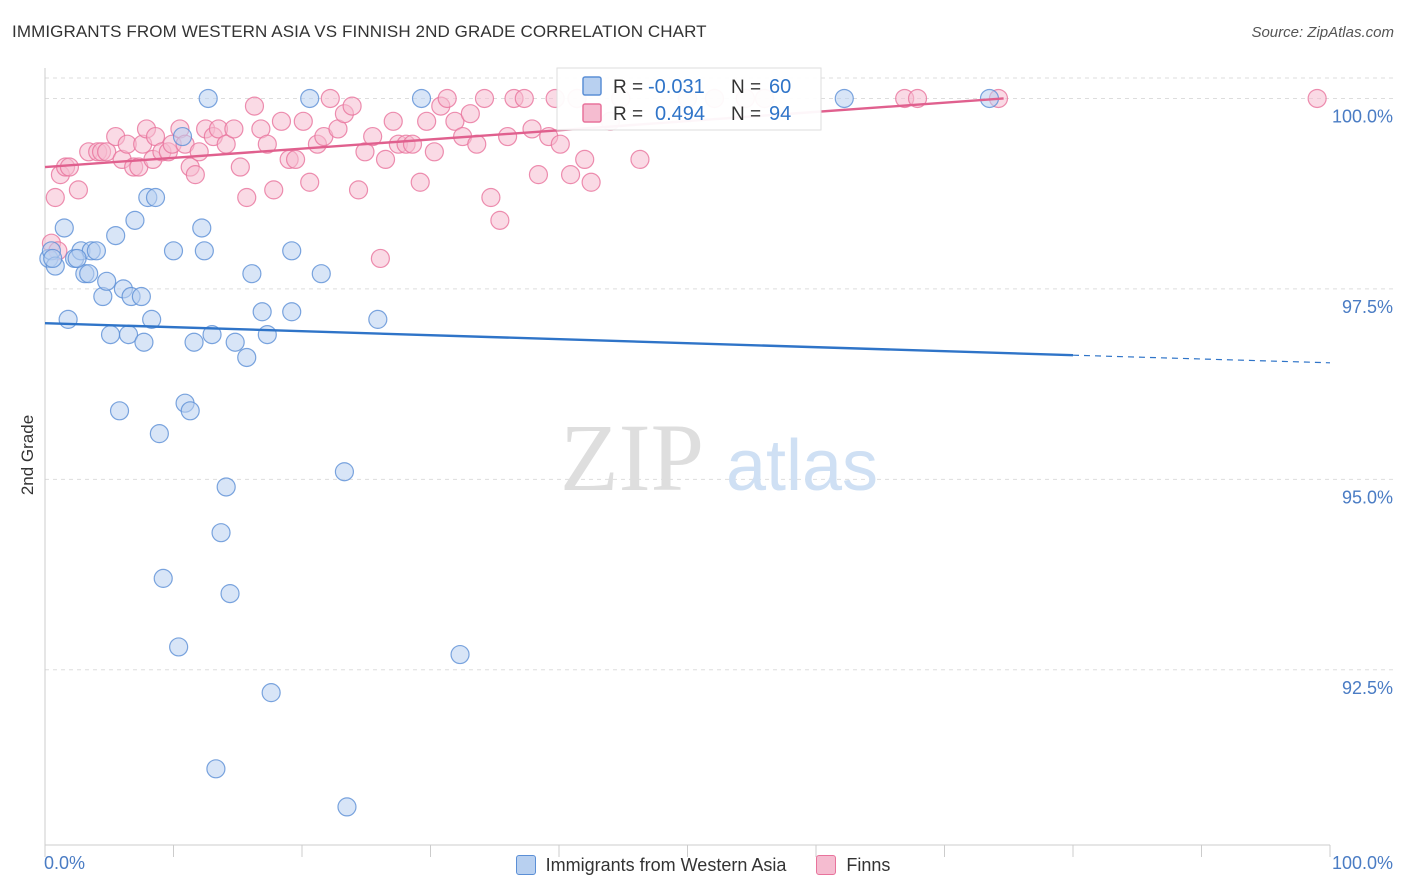 The height and width of the screenshot is (892, 1406). I want to click on stats-legend: R = -0.031 N = 60 R = 0.494 N = 94, so click(689, 99).